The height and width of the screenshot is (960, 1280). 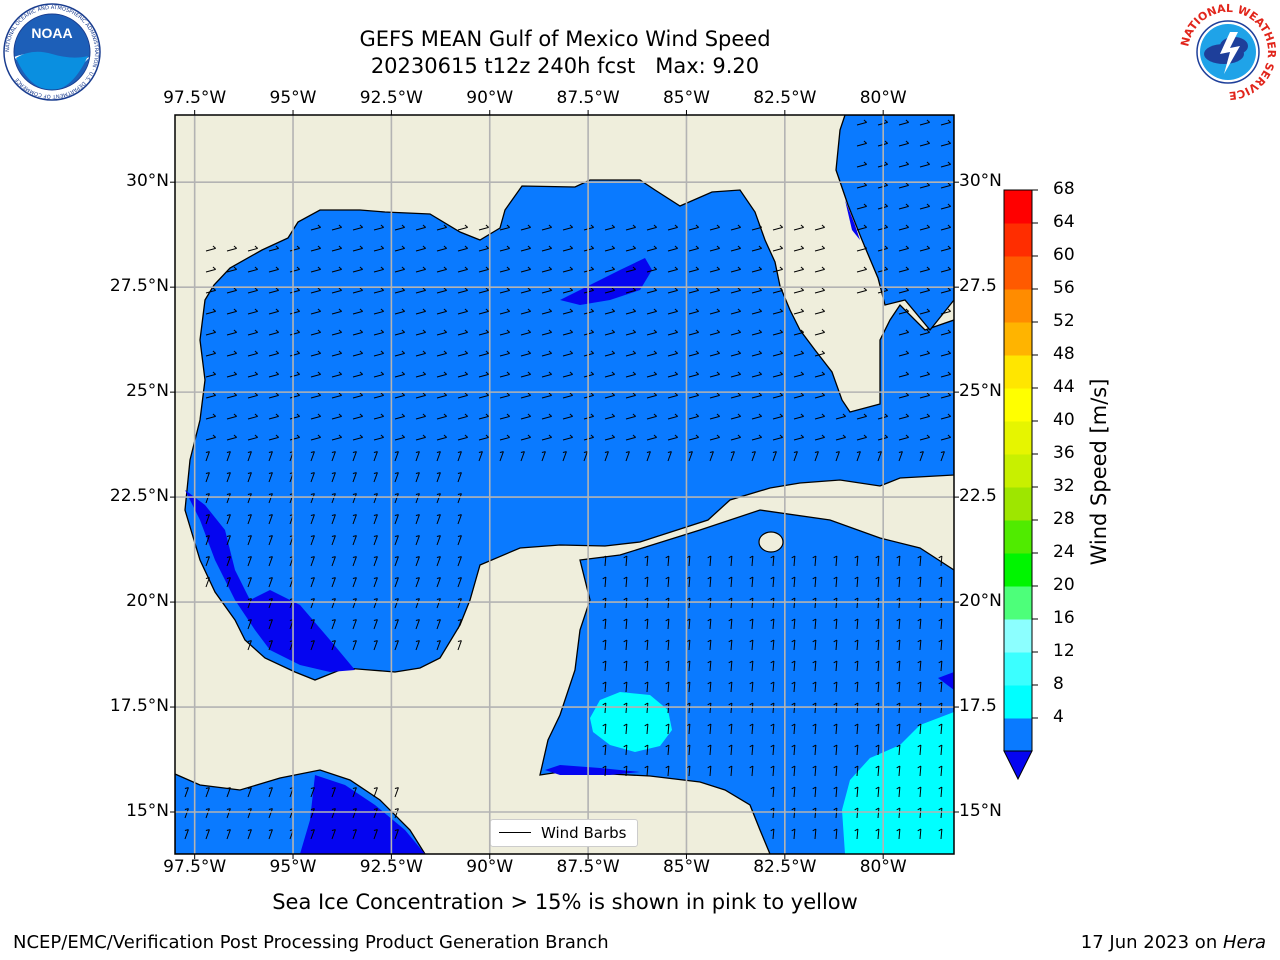 I want to click on colorbar-tick-label: 52, so click(x=1064, y=321).